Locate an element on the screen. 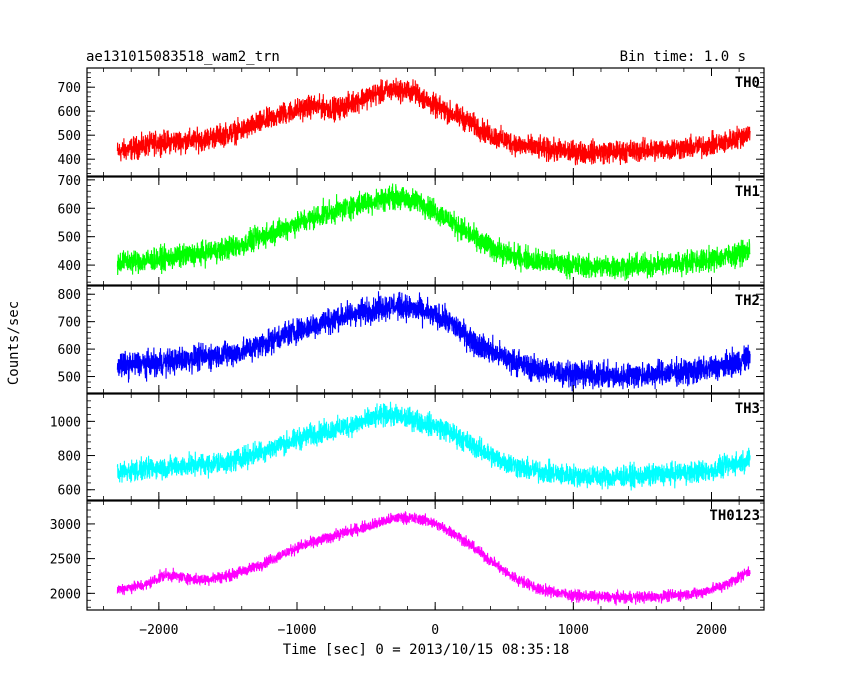 This screenshot has height=680, width=850. panel-label-th2: TH2 is located at coordinates (747, 301).